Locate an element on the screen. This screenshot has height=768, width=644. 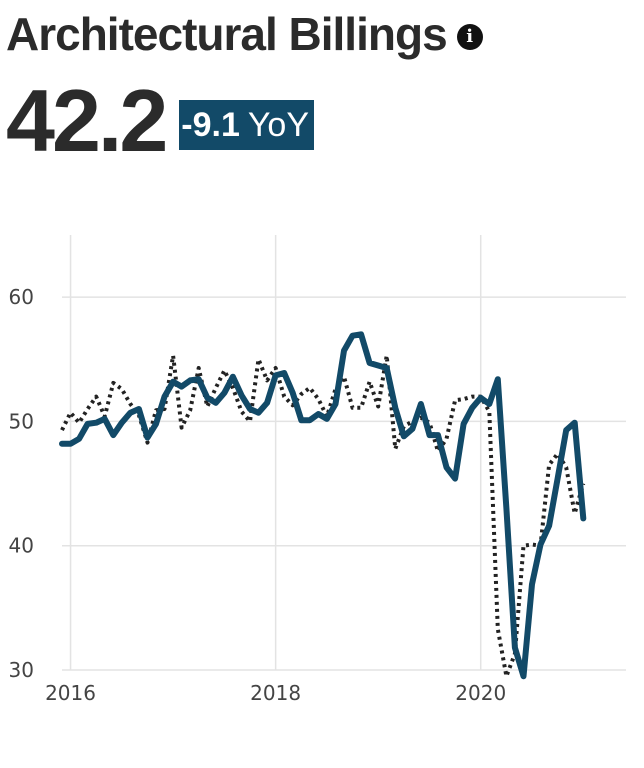
x-tick-label: 2020 is located at coordinates (480, 693).